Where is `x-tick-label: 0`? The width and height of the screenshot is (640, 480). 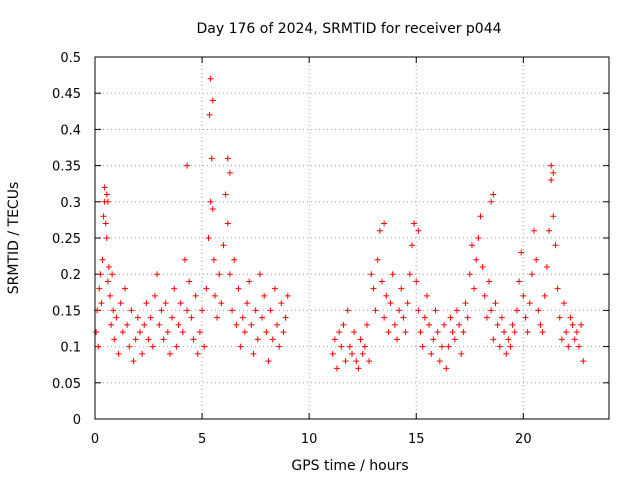 x-tick-label: 0 is located at coordinates (95, 439).